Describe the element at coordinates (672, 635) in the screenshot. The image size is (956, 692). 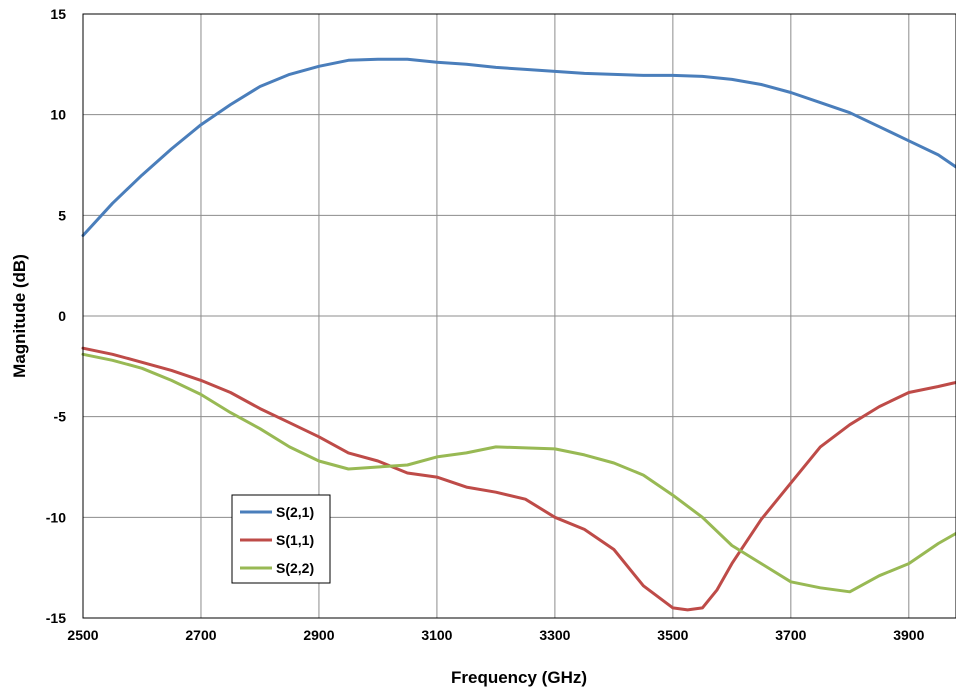
I see `x-tick-label: 3500` at that location.